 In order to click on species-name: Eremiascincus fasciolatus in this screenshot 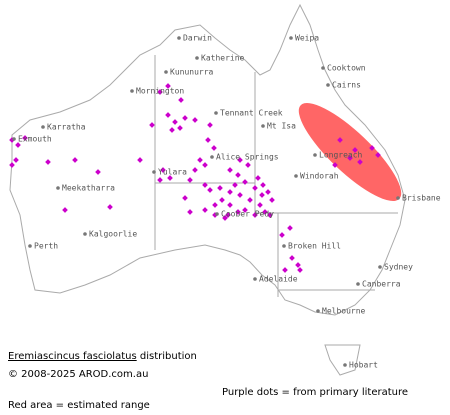, I will do `click(72, 356)`.